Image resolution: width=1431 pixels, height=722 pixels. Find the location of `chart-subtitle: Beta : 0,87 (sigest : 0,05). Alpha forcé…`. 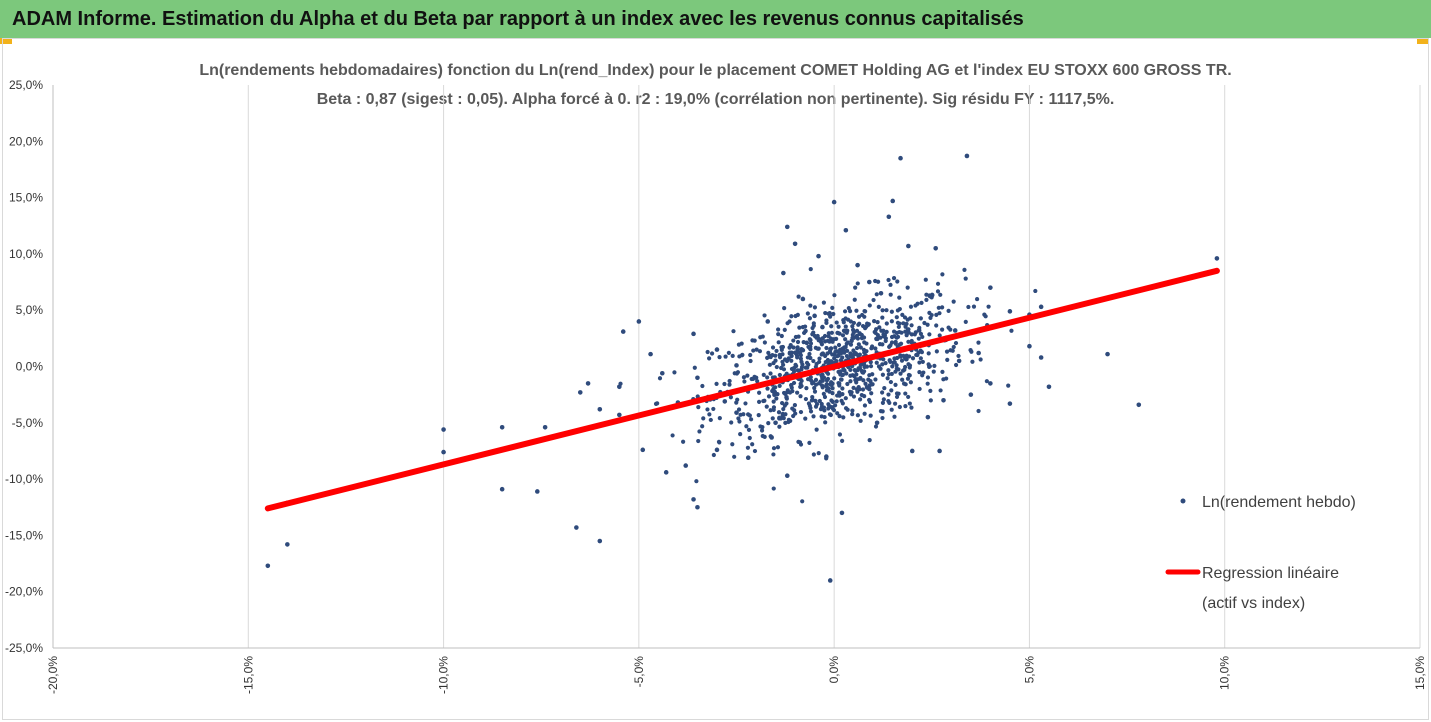

chart-subtitle: Beta : 0,87 (sigest : 0,05). Alpha forcé… is located at coordinates (715, 99).